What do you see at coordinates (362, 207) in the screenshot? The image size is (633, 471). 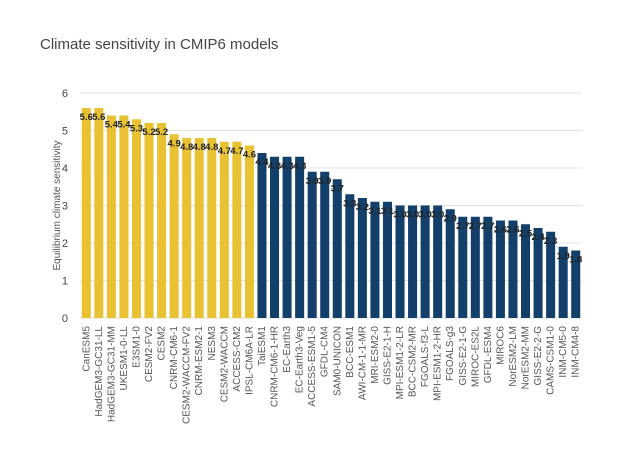 I see `bar-value-label: 3.2` at bounding box center [362, 207].